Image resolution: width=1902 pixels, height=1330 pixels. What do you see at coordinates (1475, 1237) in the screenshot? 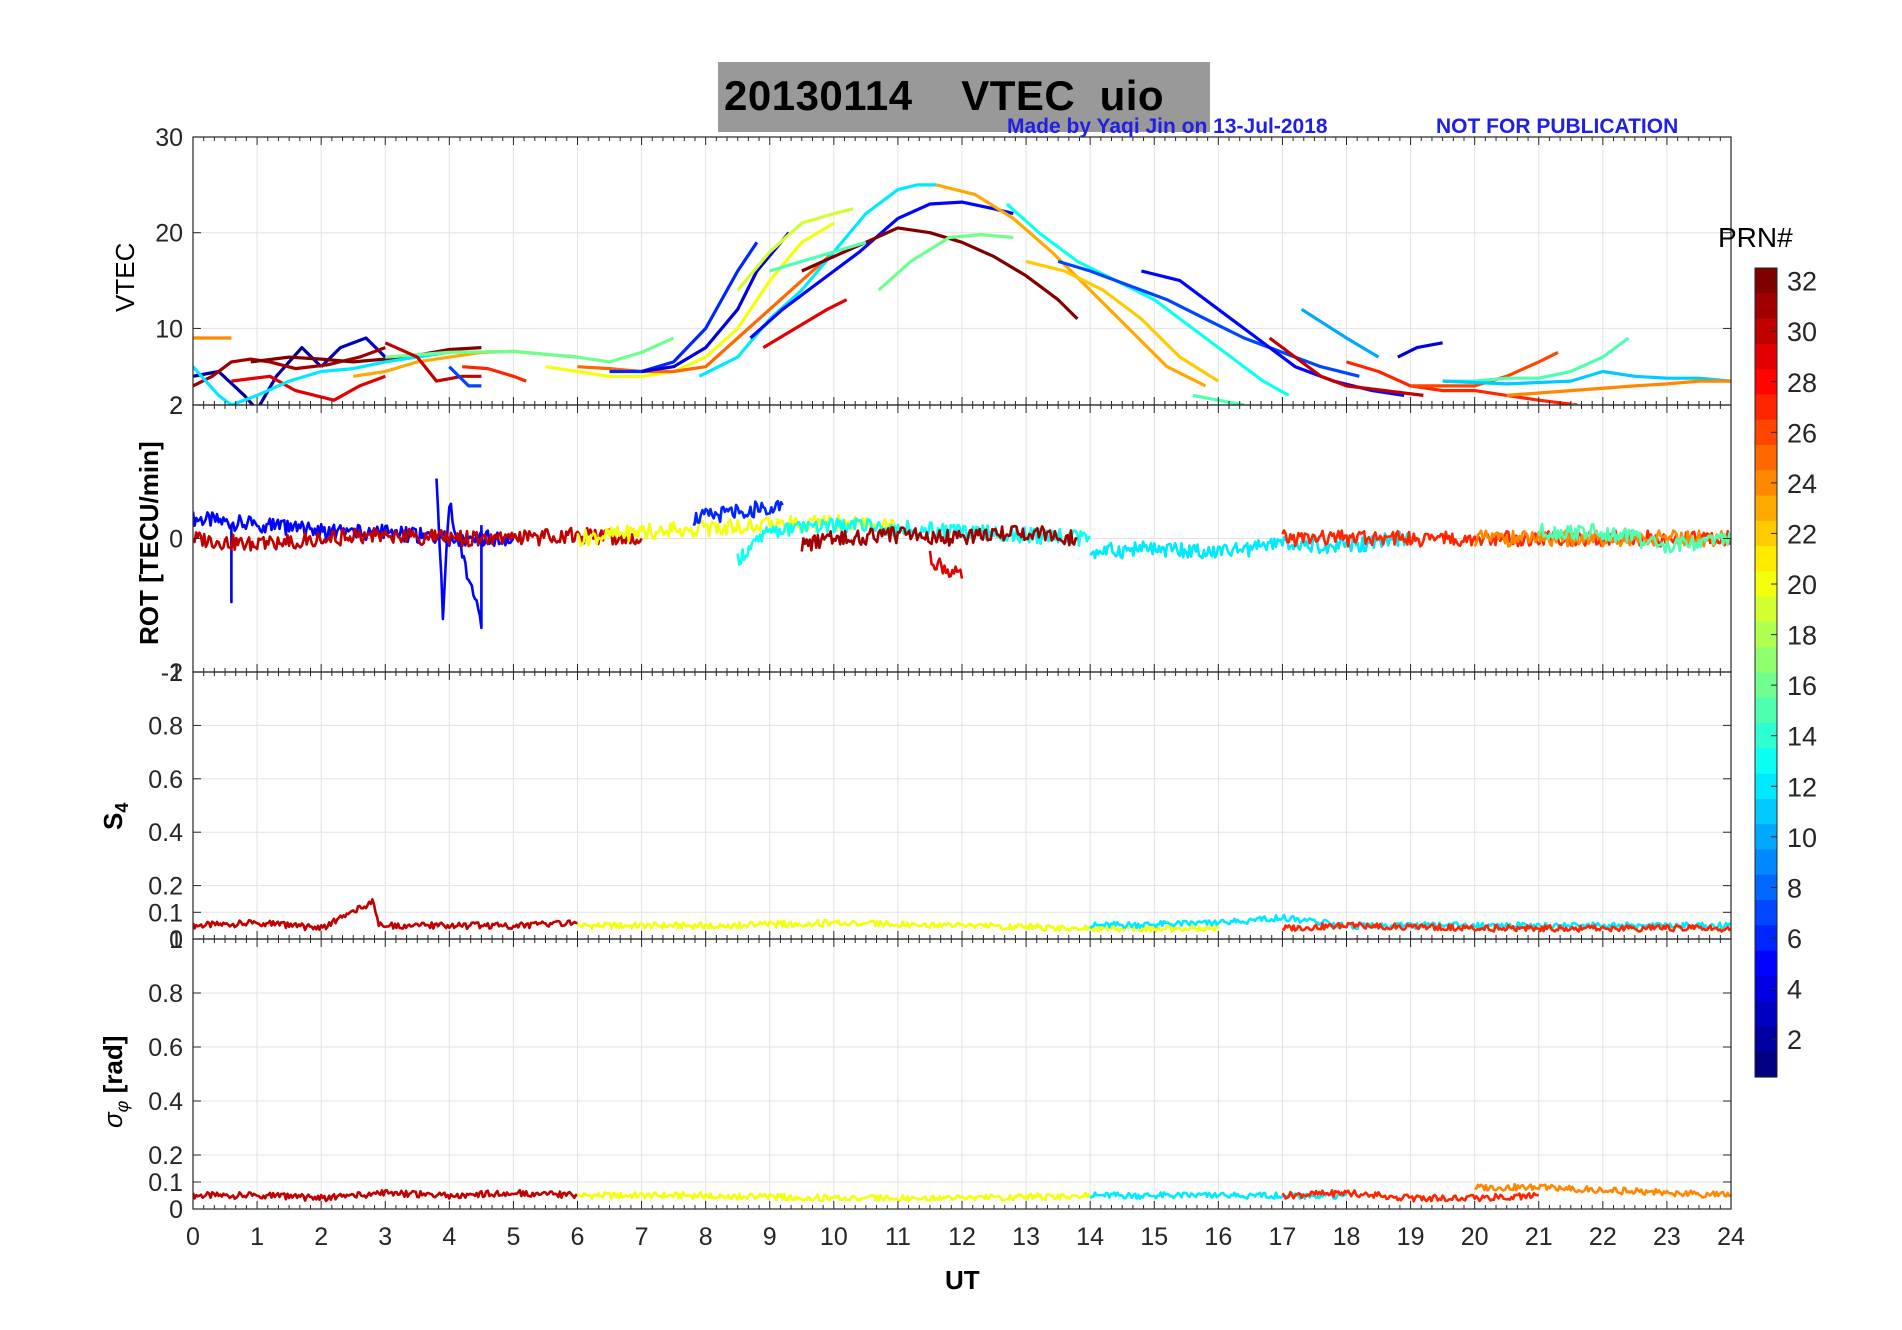
I see `x-tick-label: 20` at bounding box center [1475, 1237].